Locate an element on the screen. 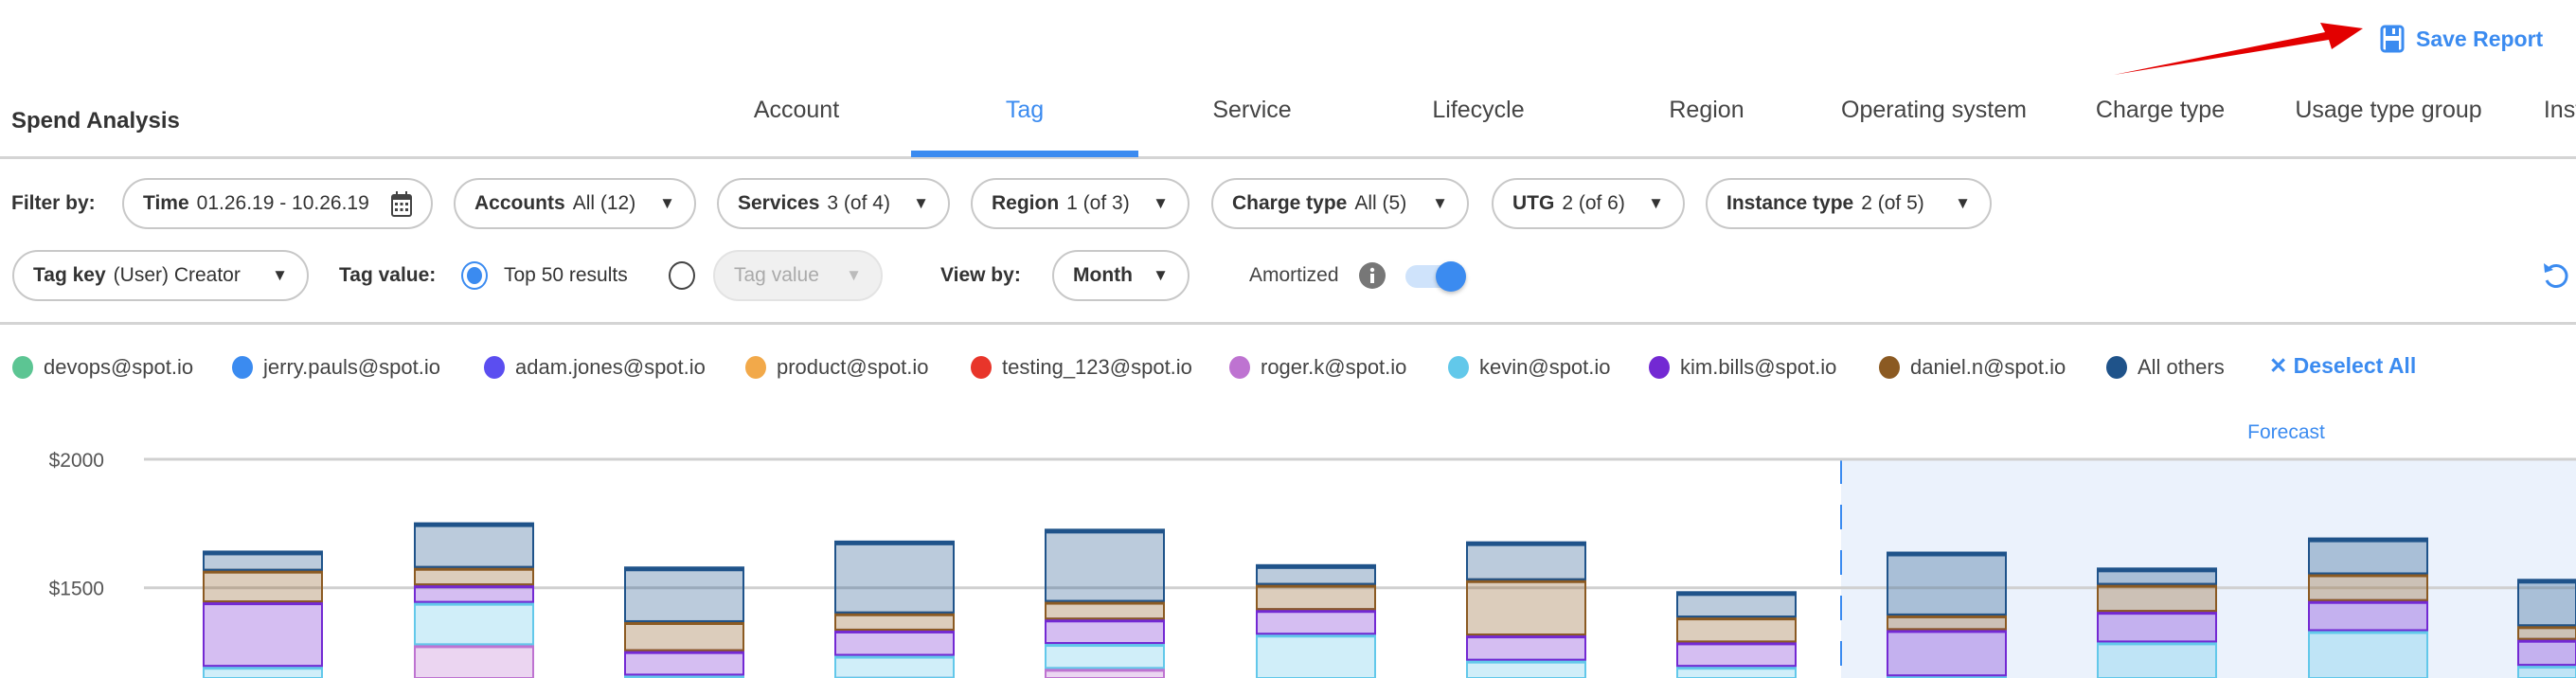 This screenshot has width=2576, height=678. legend-item: testing_123@spot.io is located at coordinates (1081, 367).